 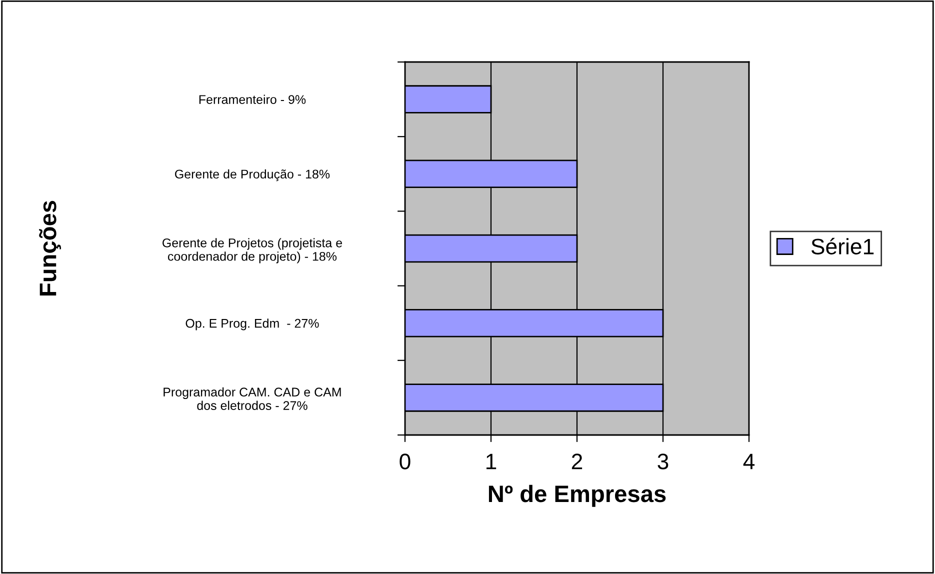 What do you see at coordinates (50, 248) in the screenshot?
I see `y-axis-title: Funções` at bounding box center [50, 248].